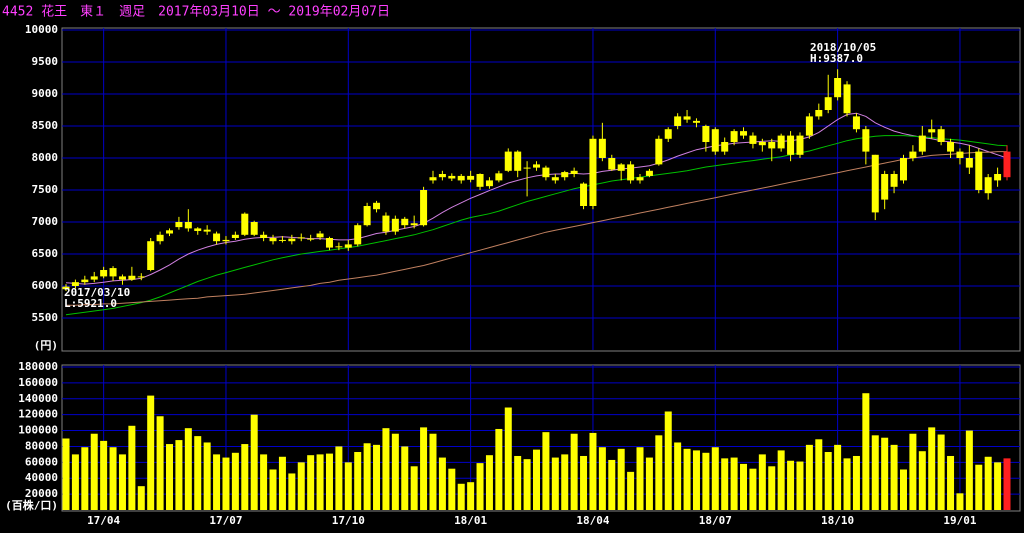 The height and width of the screenshot is (533, 1024). What do you see at coordinates (45, 93) in the screenshot?
I see `y-tick-label: 9000` at bounding box center [45, 93].